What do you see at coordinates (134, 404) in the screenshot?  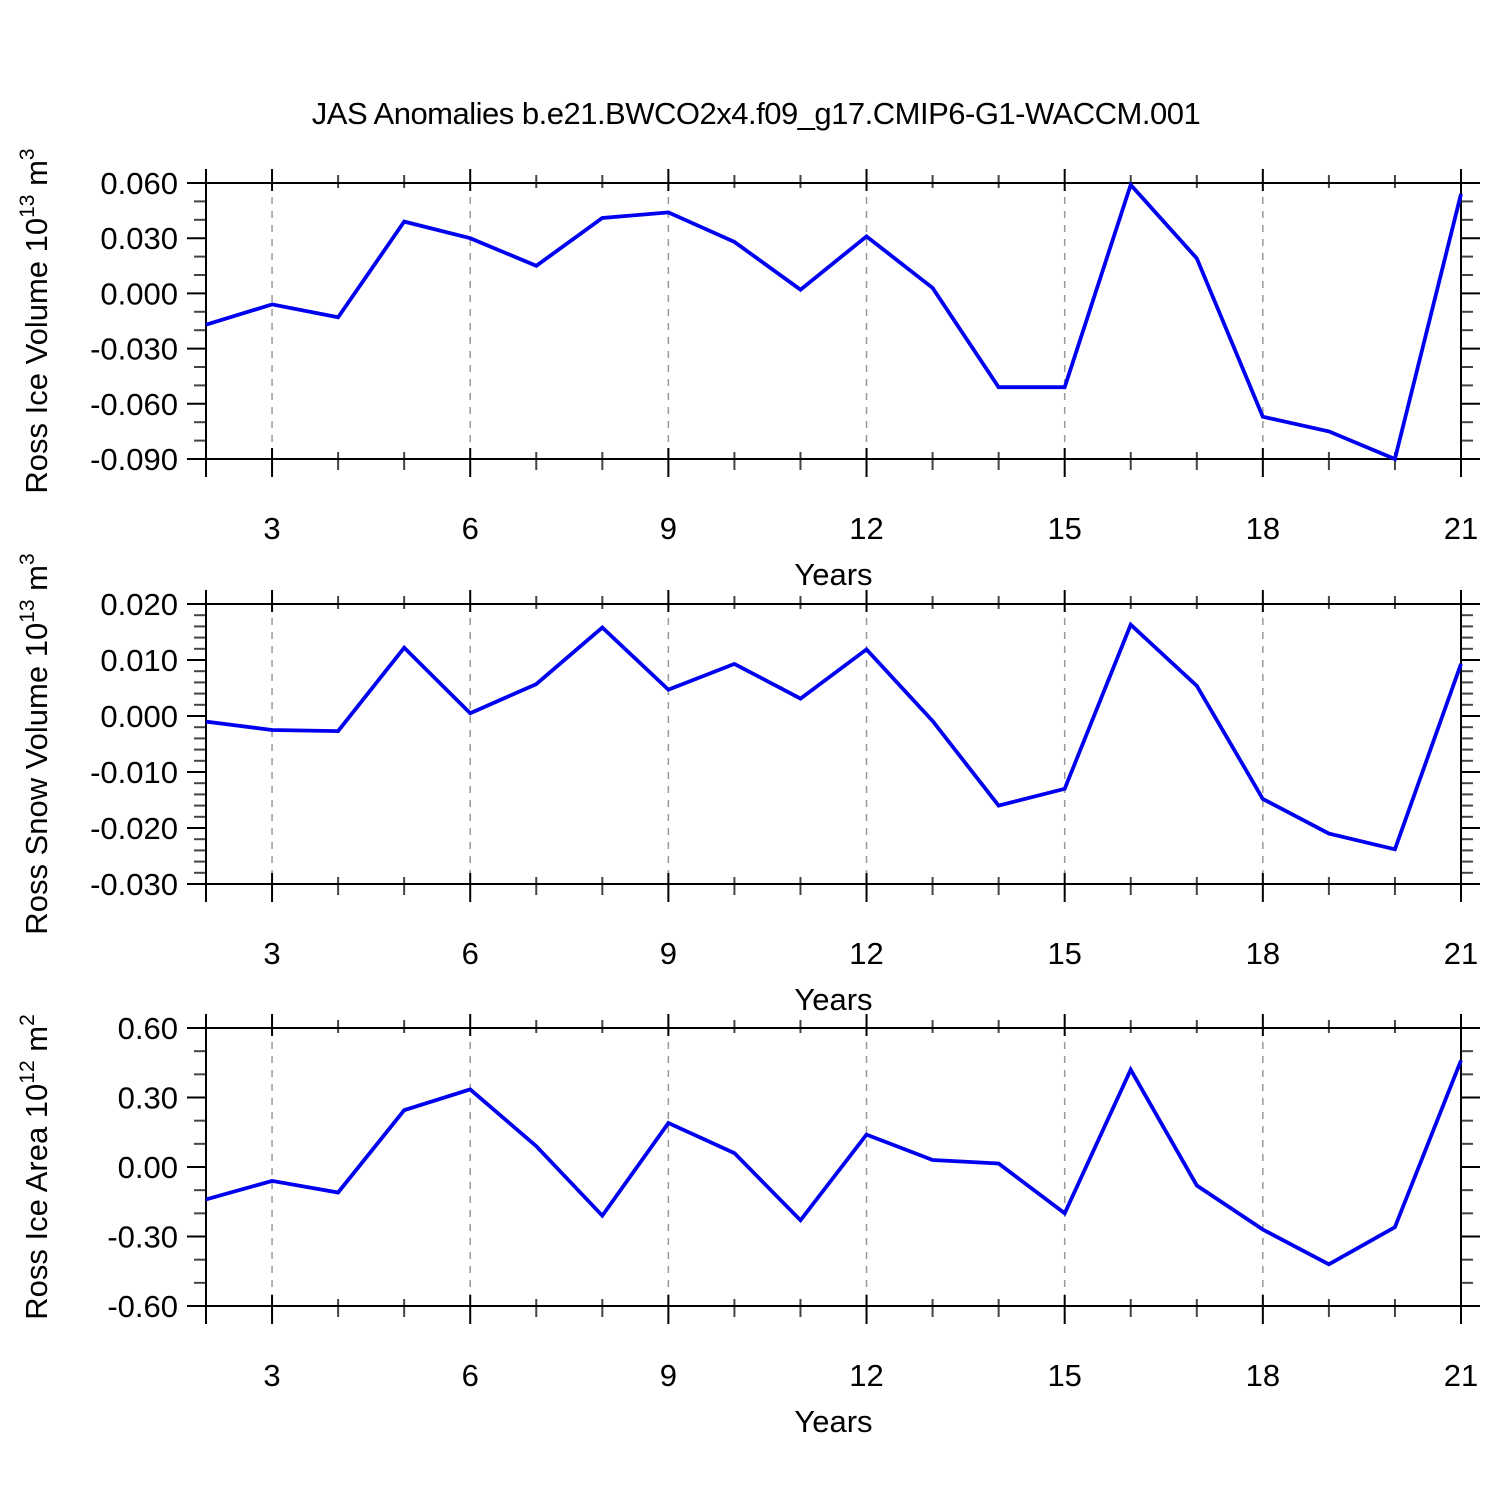 I see `y-tick-label: -0.060` at bounding box center [134, 404].